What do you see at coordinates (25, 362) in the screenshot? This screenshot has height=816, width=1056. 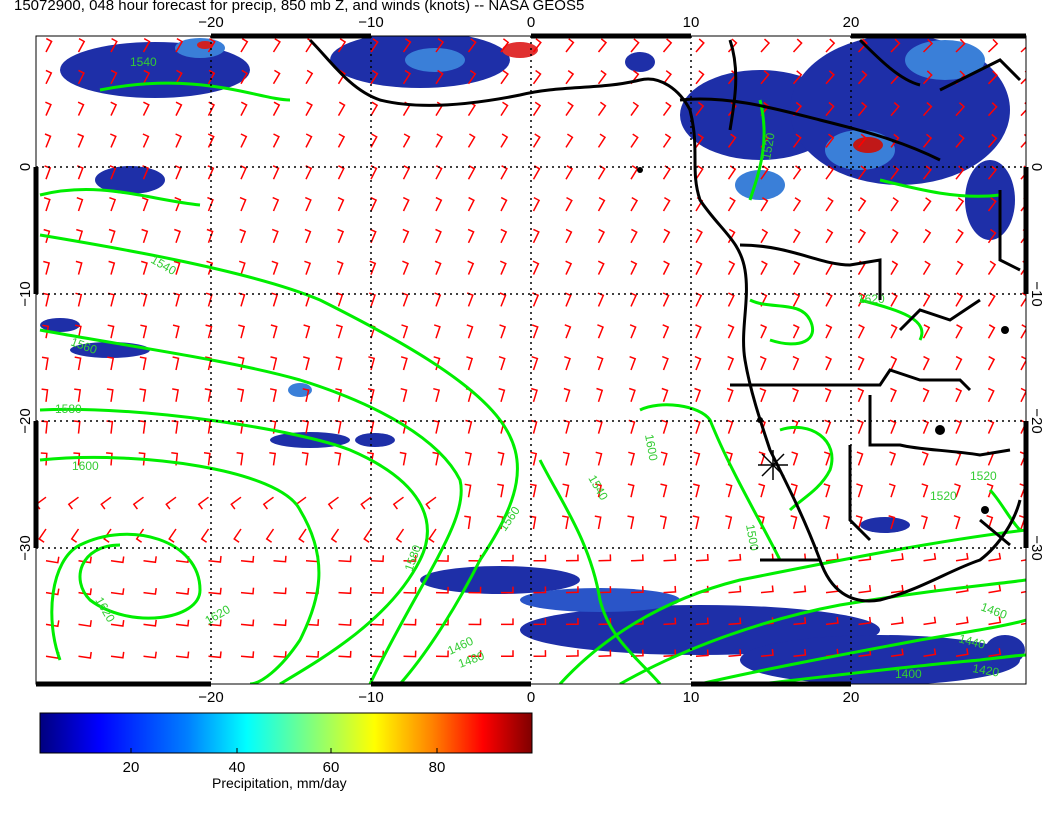 I see `left-lat-labels: 0 −10 −20 −30` at bounding box center [25, 362].